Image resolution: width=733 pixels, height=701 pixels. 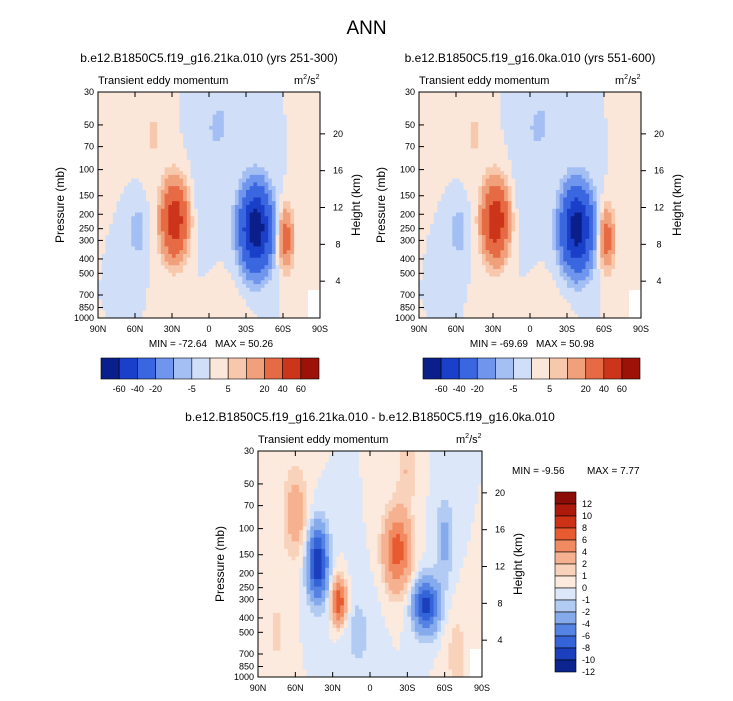 What do you see at coordinates (459, 389) in the screenshot?
I see `colorbar-tick-label: -40` at bounding box center [459, 389].